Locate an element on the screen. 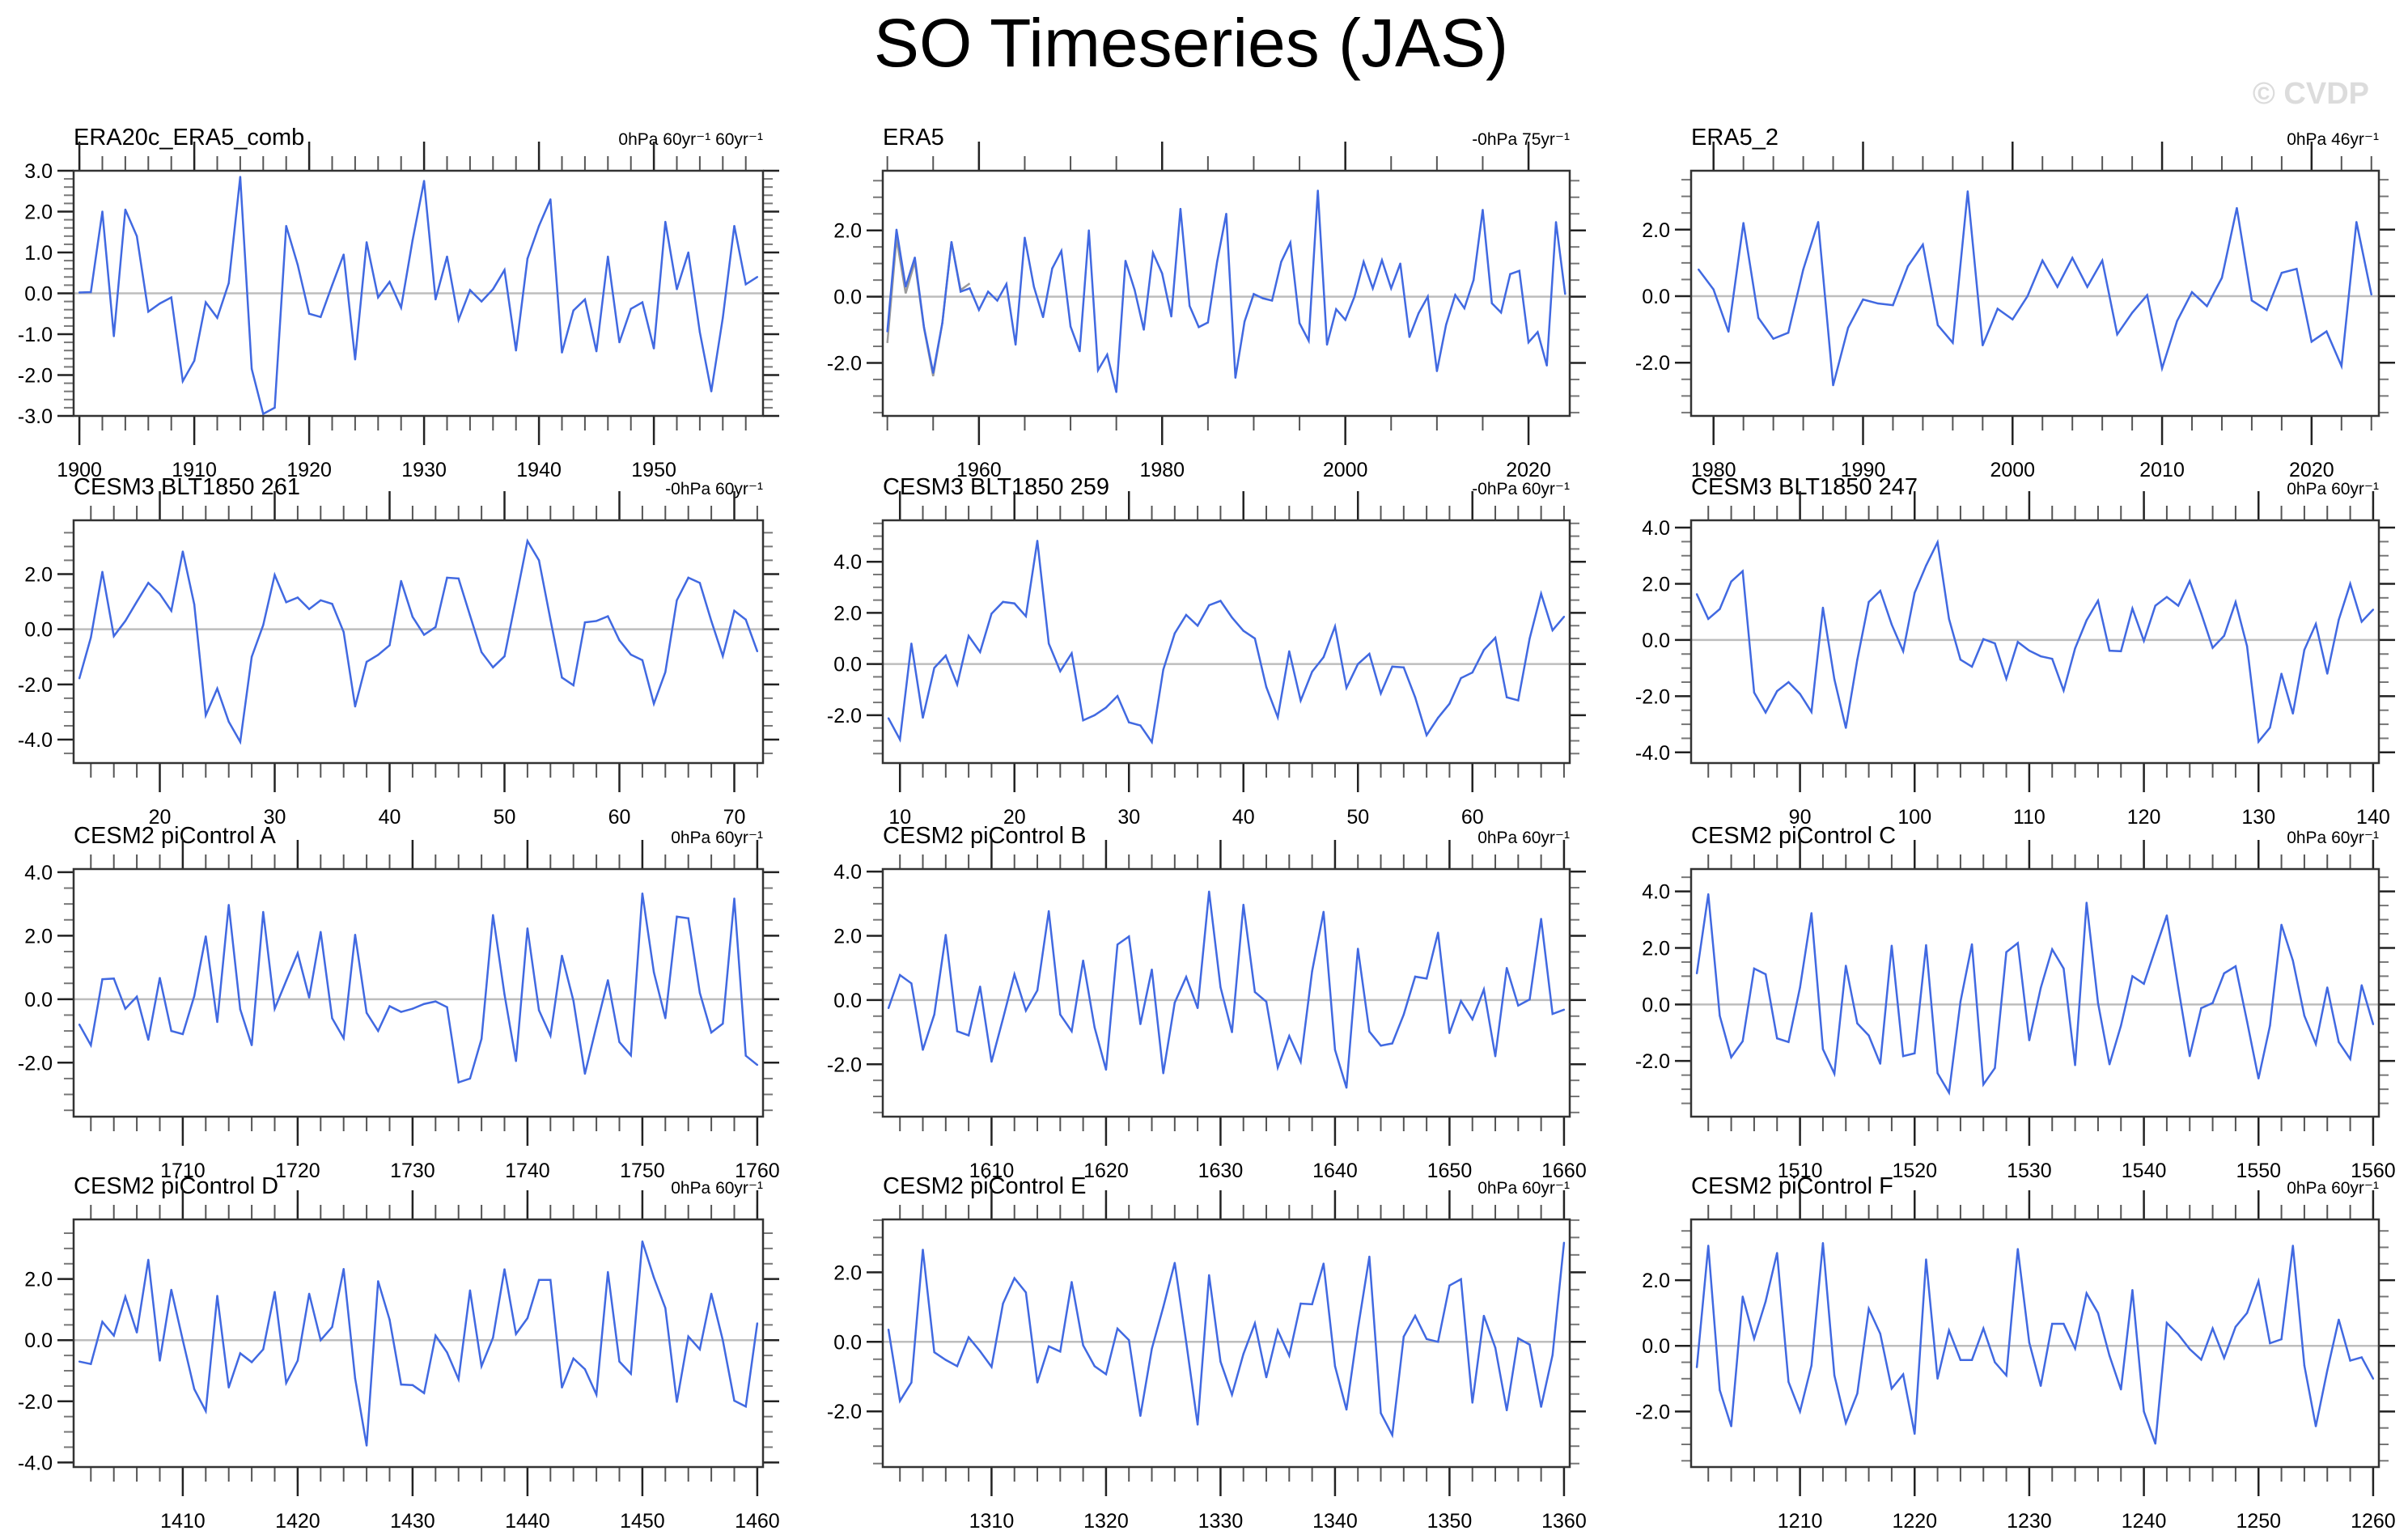 The image size is (2408, 1535). y-tick-label: -2.0 is located at coordinates (35, 1063).